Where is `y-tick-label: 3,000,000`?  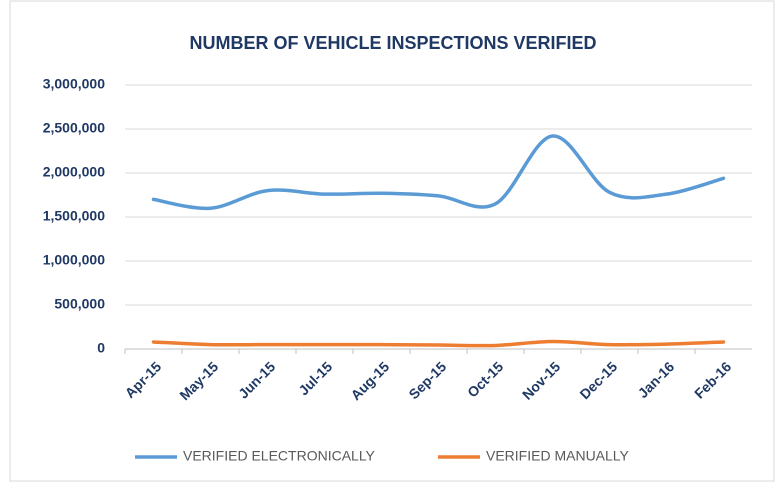 y-tick-label: 3,000,000 is located at coordinates (74, 84).